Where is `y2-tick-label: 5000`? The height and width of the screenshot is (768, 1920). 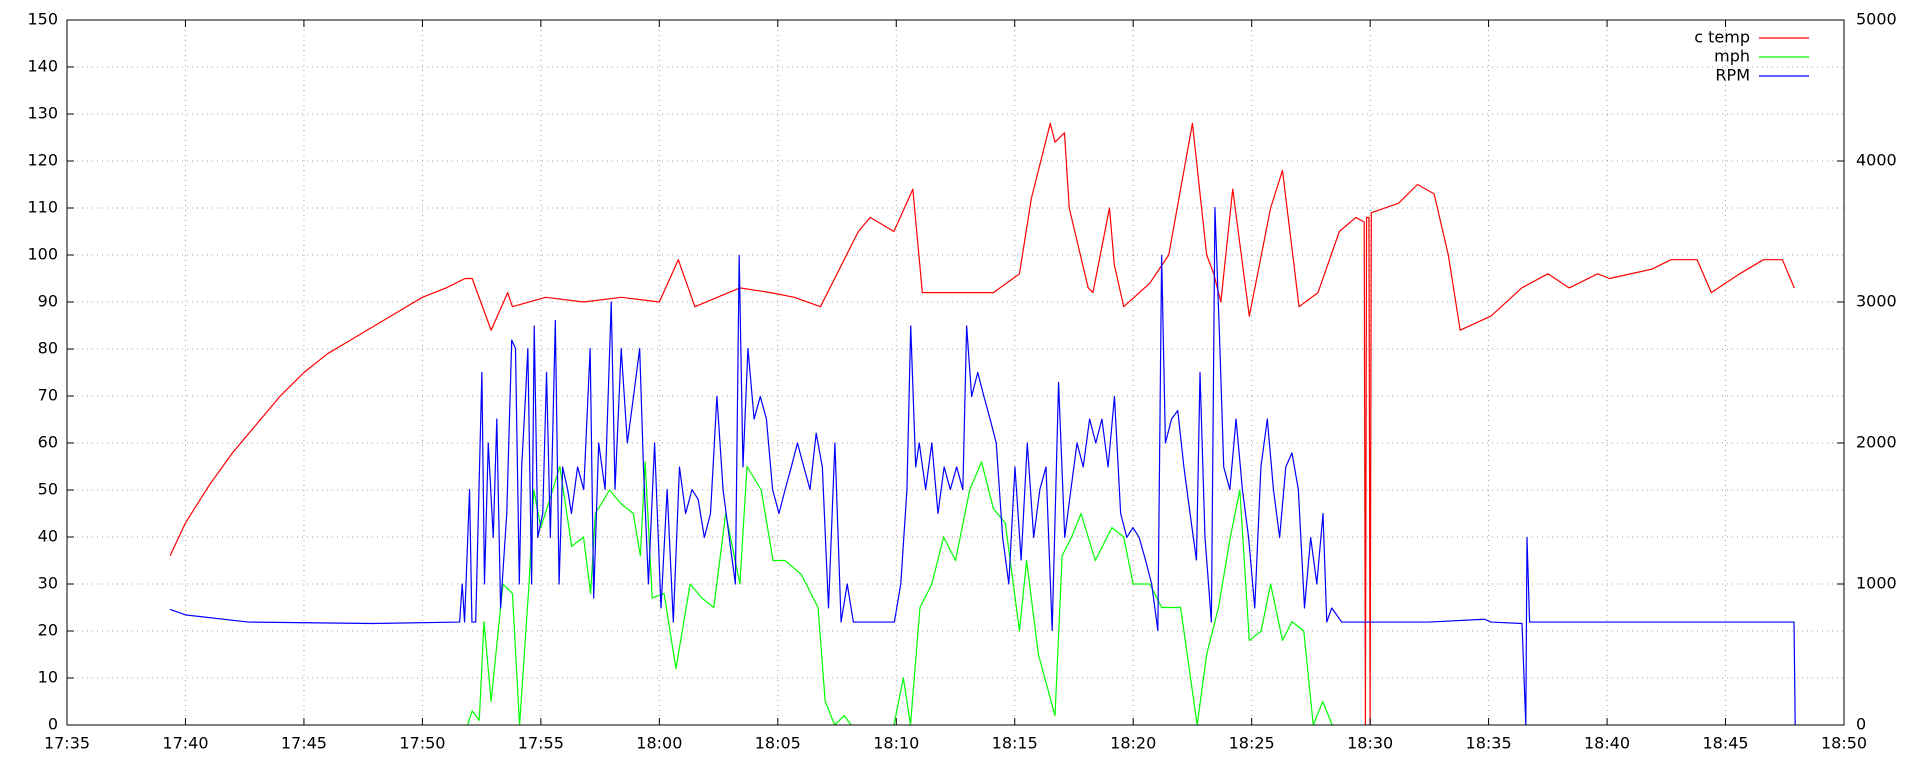
y2-tick-label: 5000 is located at coordinates (1876, 19).